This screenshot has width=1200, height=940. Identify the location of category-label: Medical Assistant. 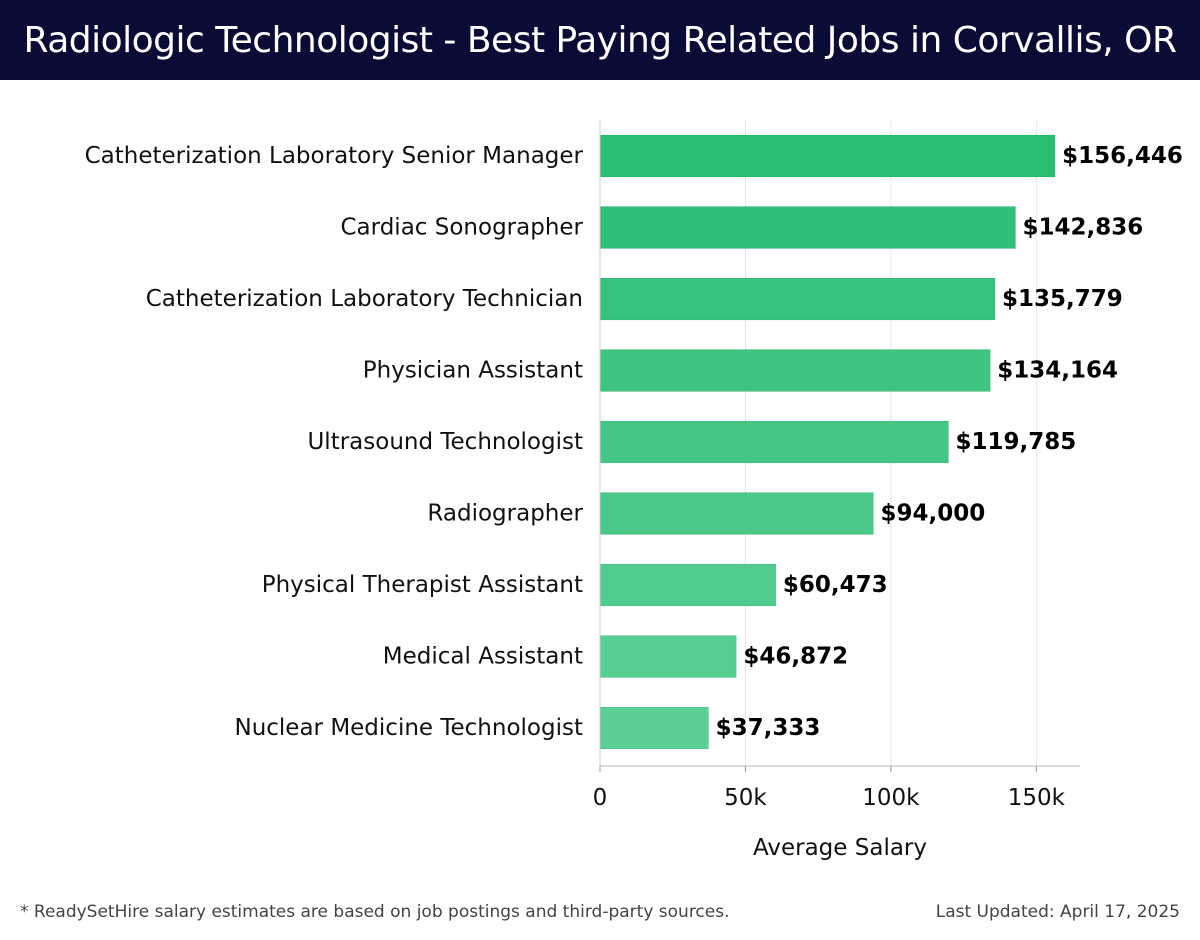
(483, 657).